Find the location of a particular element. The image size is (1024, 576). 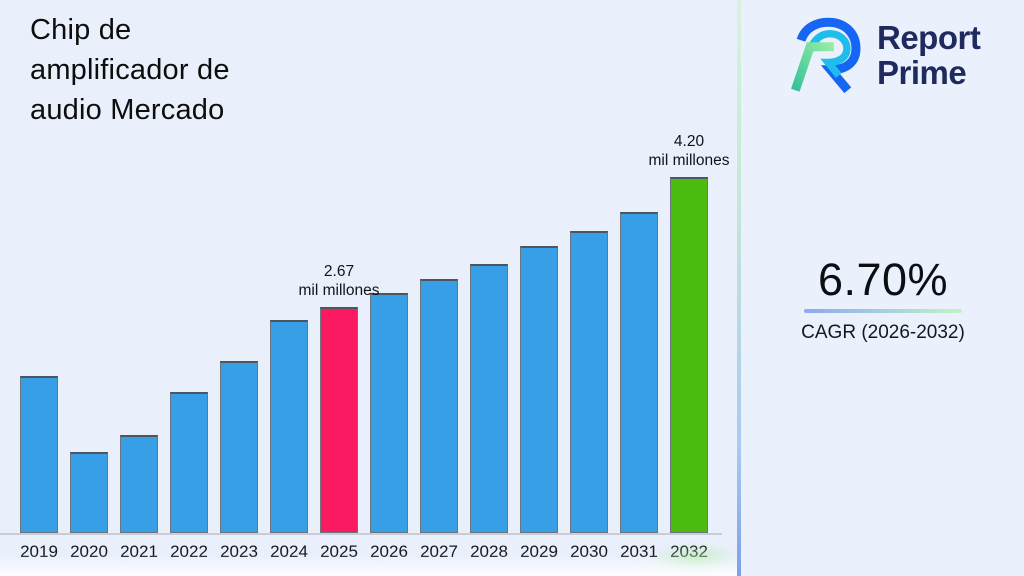

bar-2025 is located at coordinates (339, 420).